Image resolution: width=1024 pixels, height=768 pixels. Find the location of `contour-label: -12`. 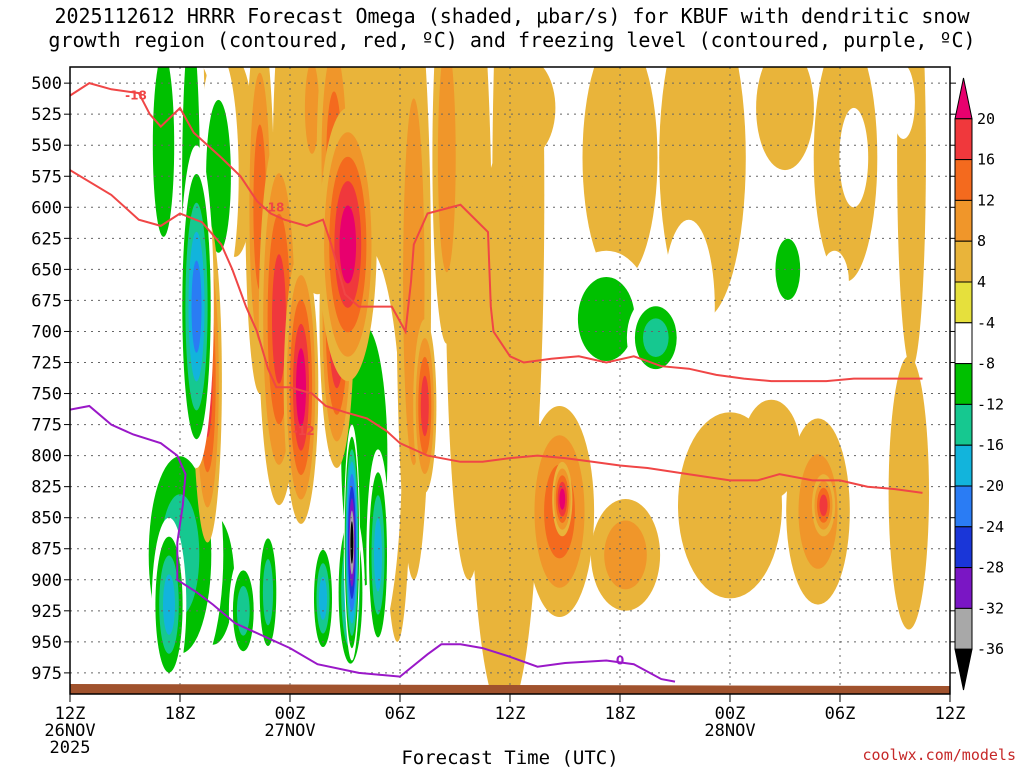

contour-label: -12 is located at coordinates (304, 431).